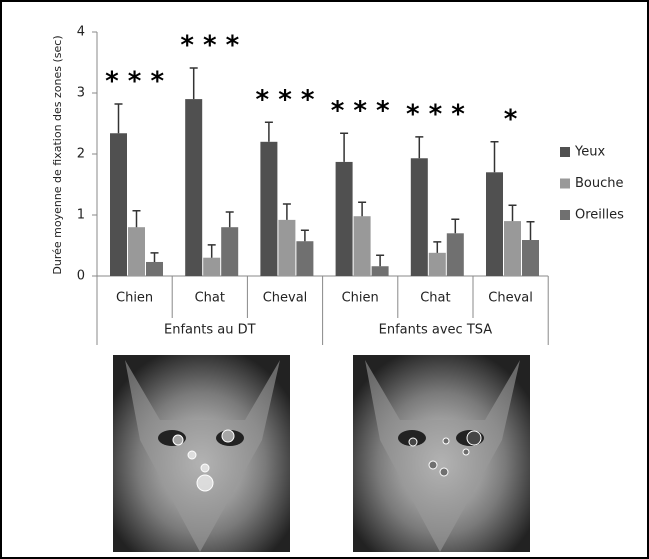  I want to click on y-tick-label: 3, so click(81, 93).